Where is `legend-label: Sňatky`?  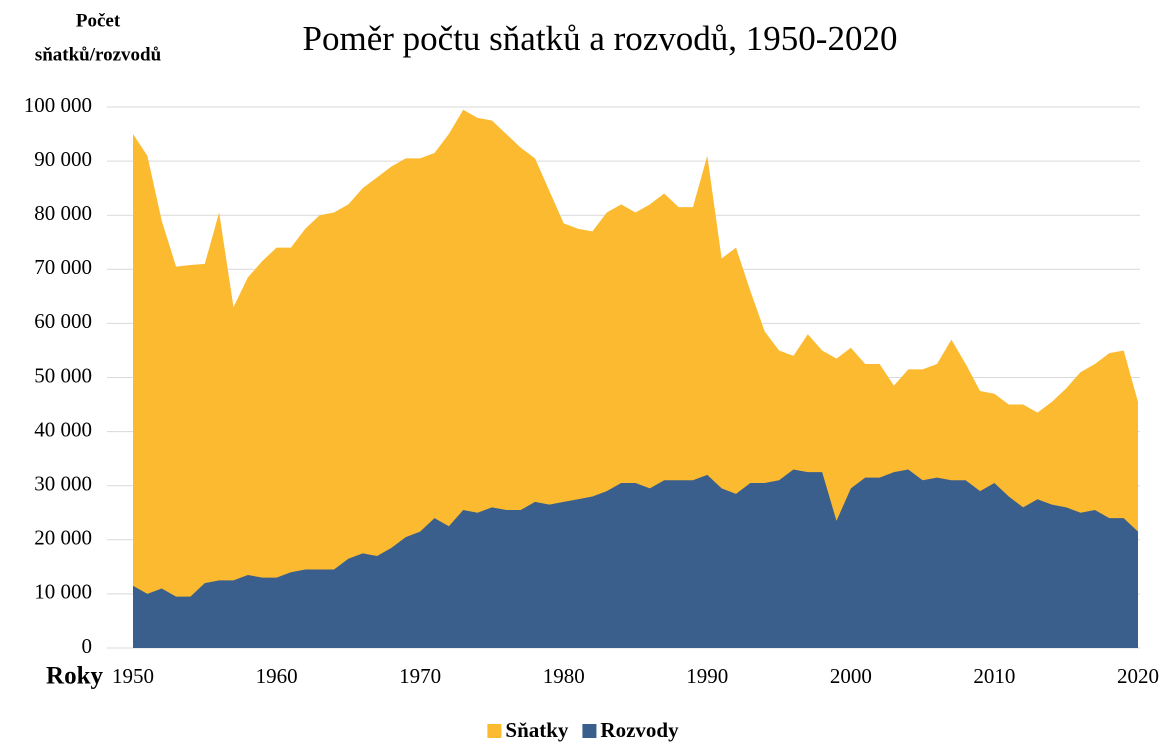
legend-label: Sňatky is located at coordinates (537, 730).